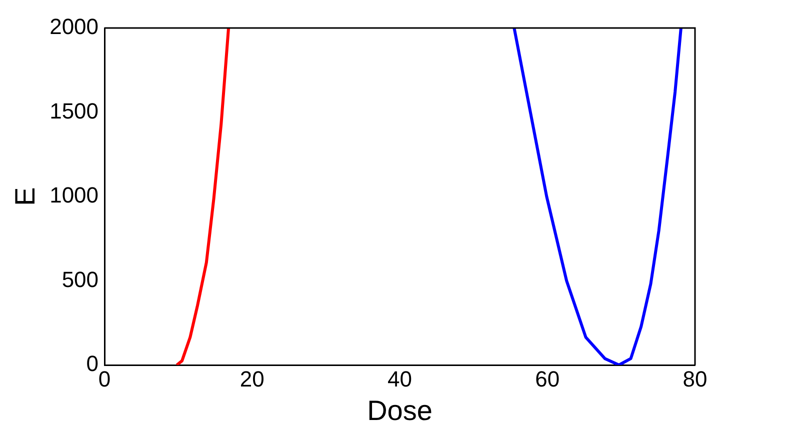  What do you see at coordinates (74, 195) in the screenshot?
I see `y-tick-label: 1000` at bounding box center [74, 195].